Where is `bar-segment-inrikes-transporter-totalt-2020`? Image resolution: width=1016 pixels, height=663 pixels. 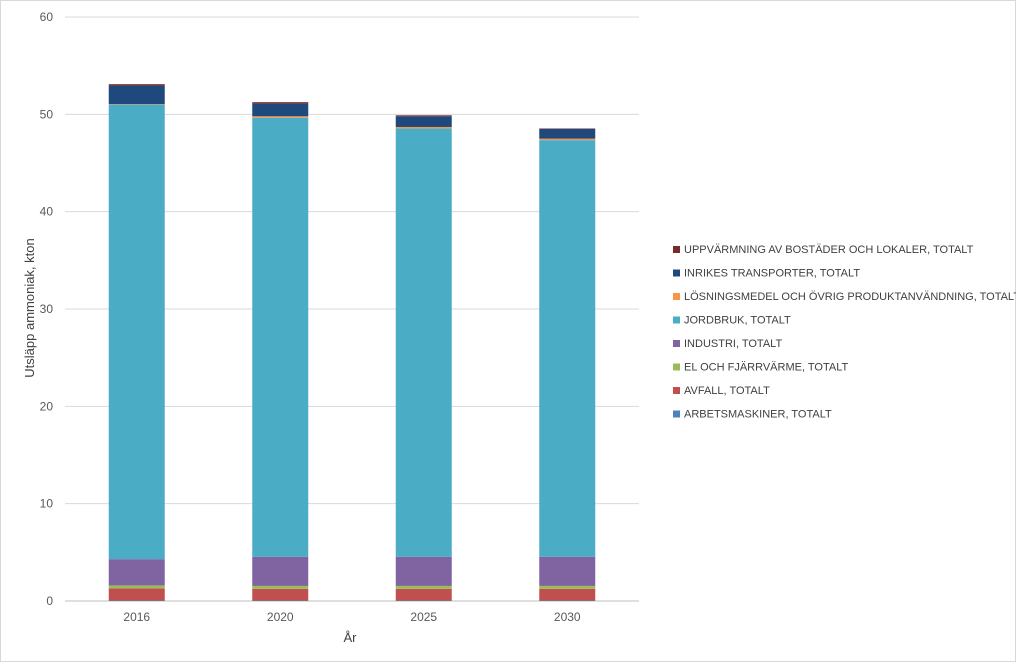
bar-segment-inrikes-transporter-totalt-2020 is located at coordinates (280, 110).